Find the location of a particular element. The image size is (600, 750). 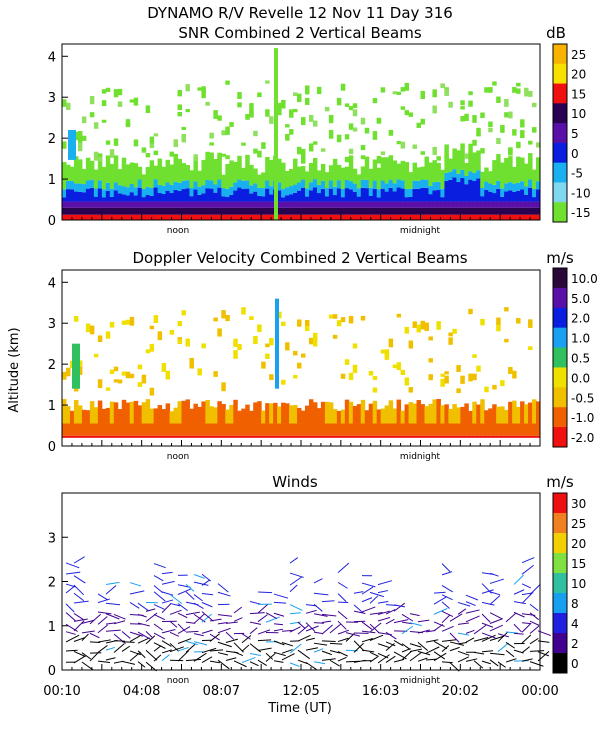

colorbar-label: 15 is located at coordinates (578, 564).